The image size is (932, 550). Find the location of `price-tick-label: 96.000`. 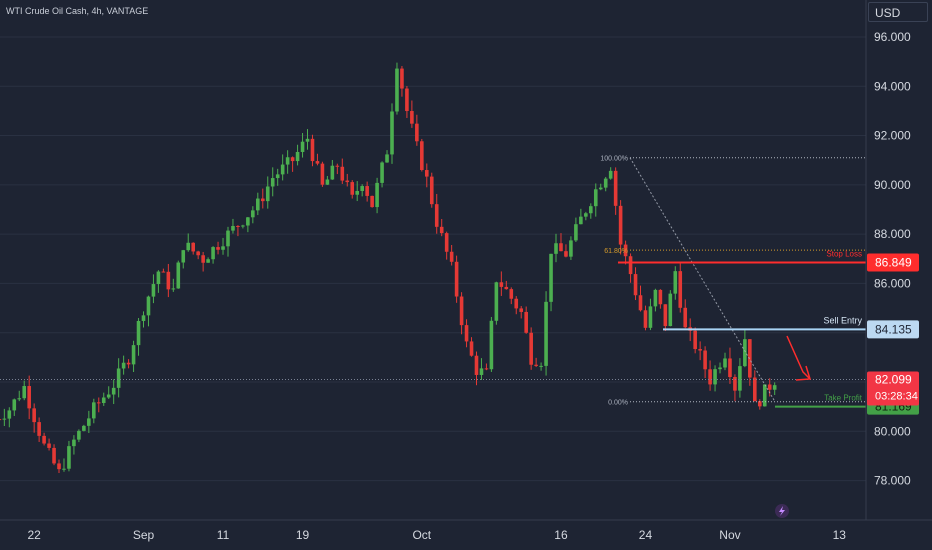

price-tick-label: 96.000 is located at coordinates (892, 37).